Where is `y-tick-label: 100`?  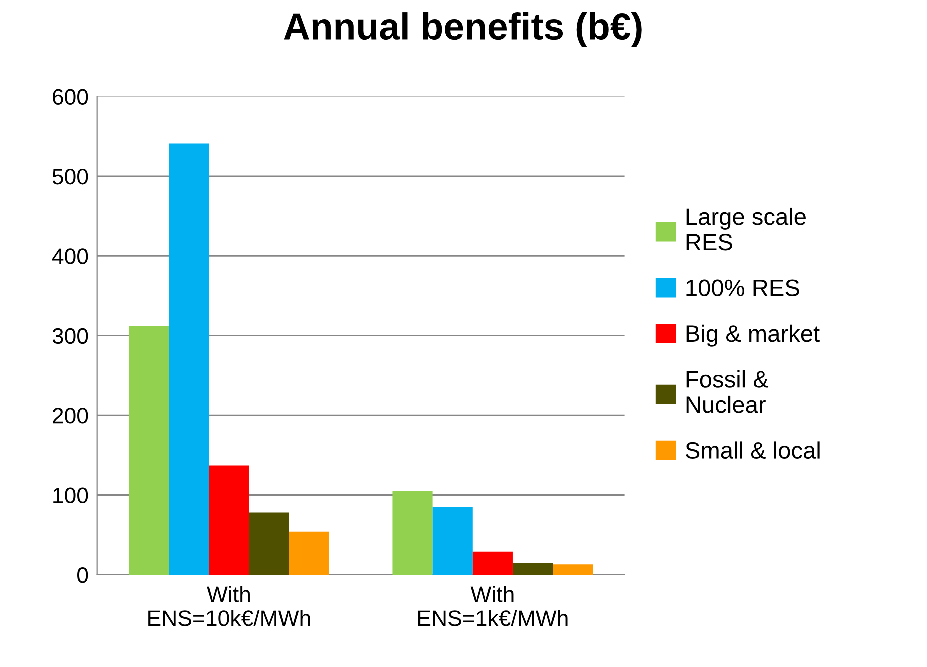 y-tick-label: 100 is located at coordinates (71, 496).